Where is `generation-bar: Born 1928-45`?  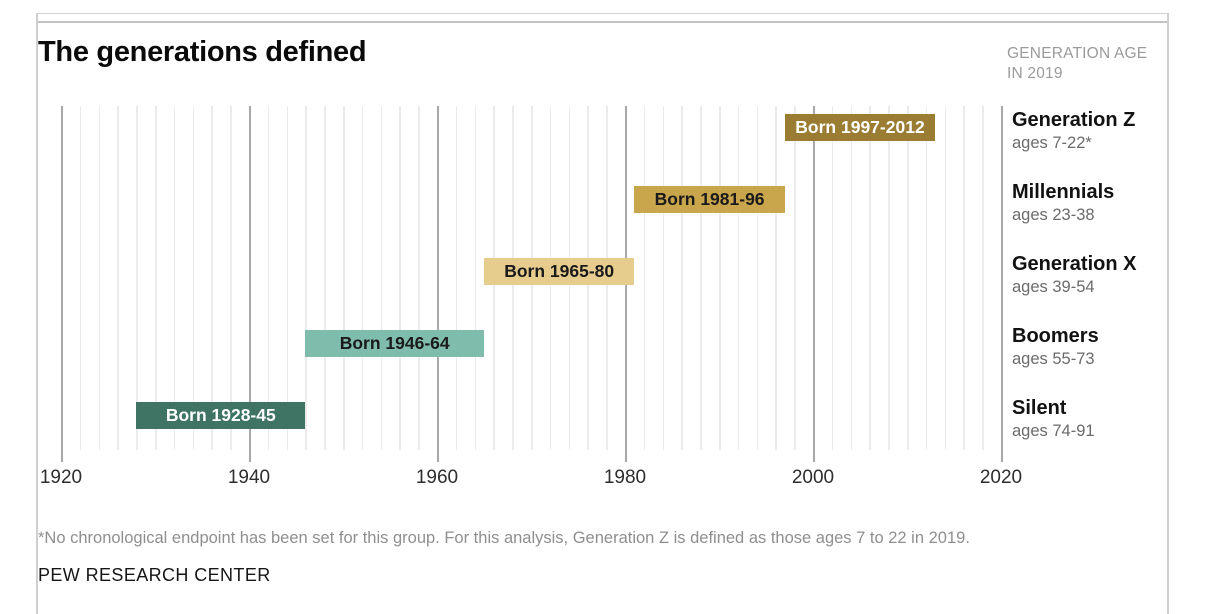 generation-bar: Born 1928-45 is located at coordinates (221, 415).